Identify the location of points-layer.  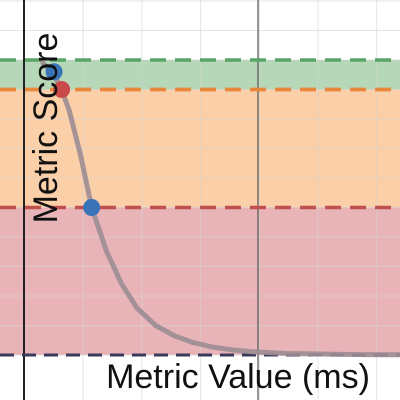
(73, 139).